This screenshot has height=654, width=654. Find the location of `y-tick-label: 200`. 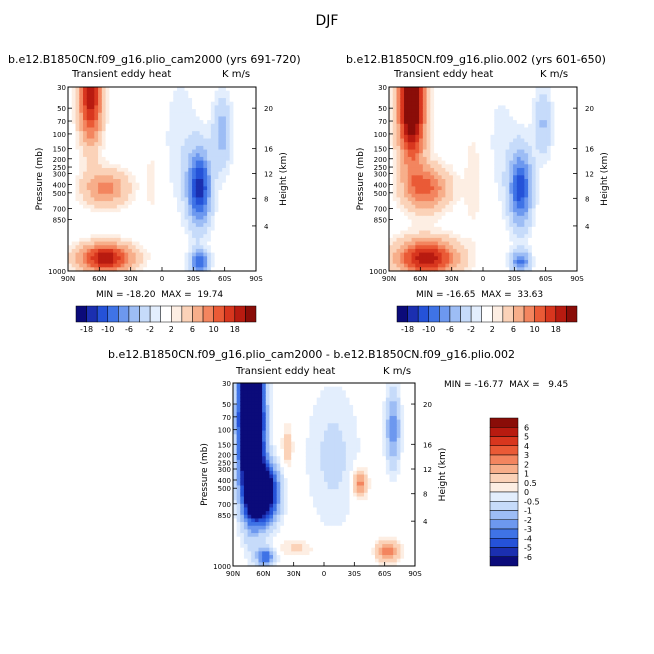

y-tick-label: 200 is located at coordinates (59, 160).